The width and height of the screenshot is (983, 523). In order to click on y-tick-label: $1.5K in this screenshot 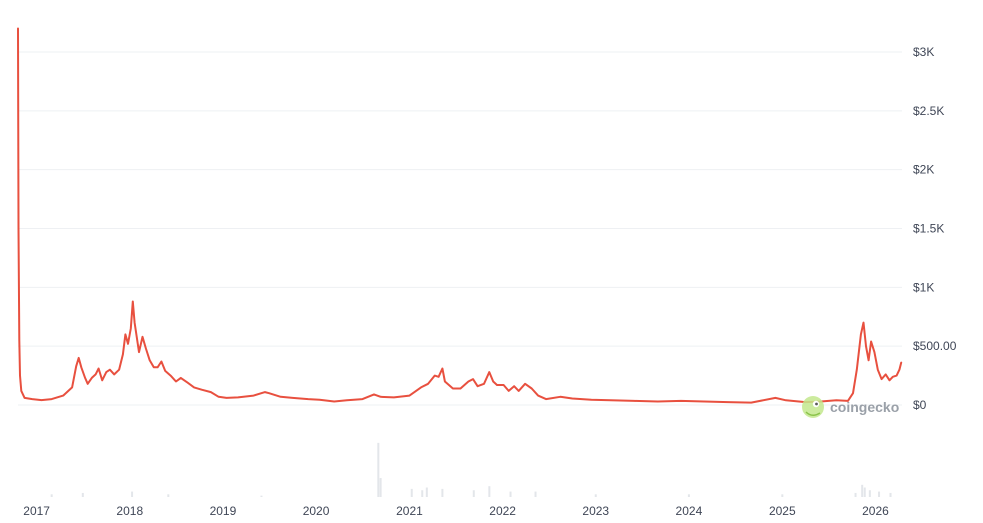, I will do `click(928, 229)`.